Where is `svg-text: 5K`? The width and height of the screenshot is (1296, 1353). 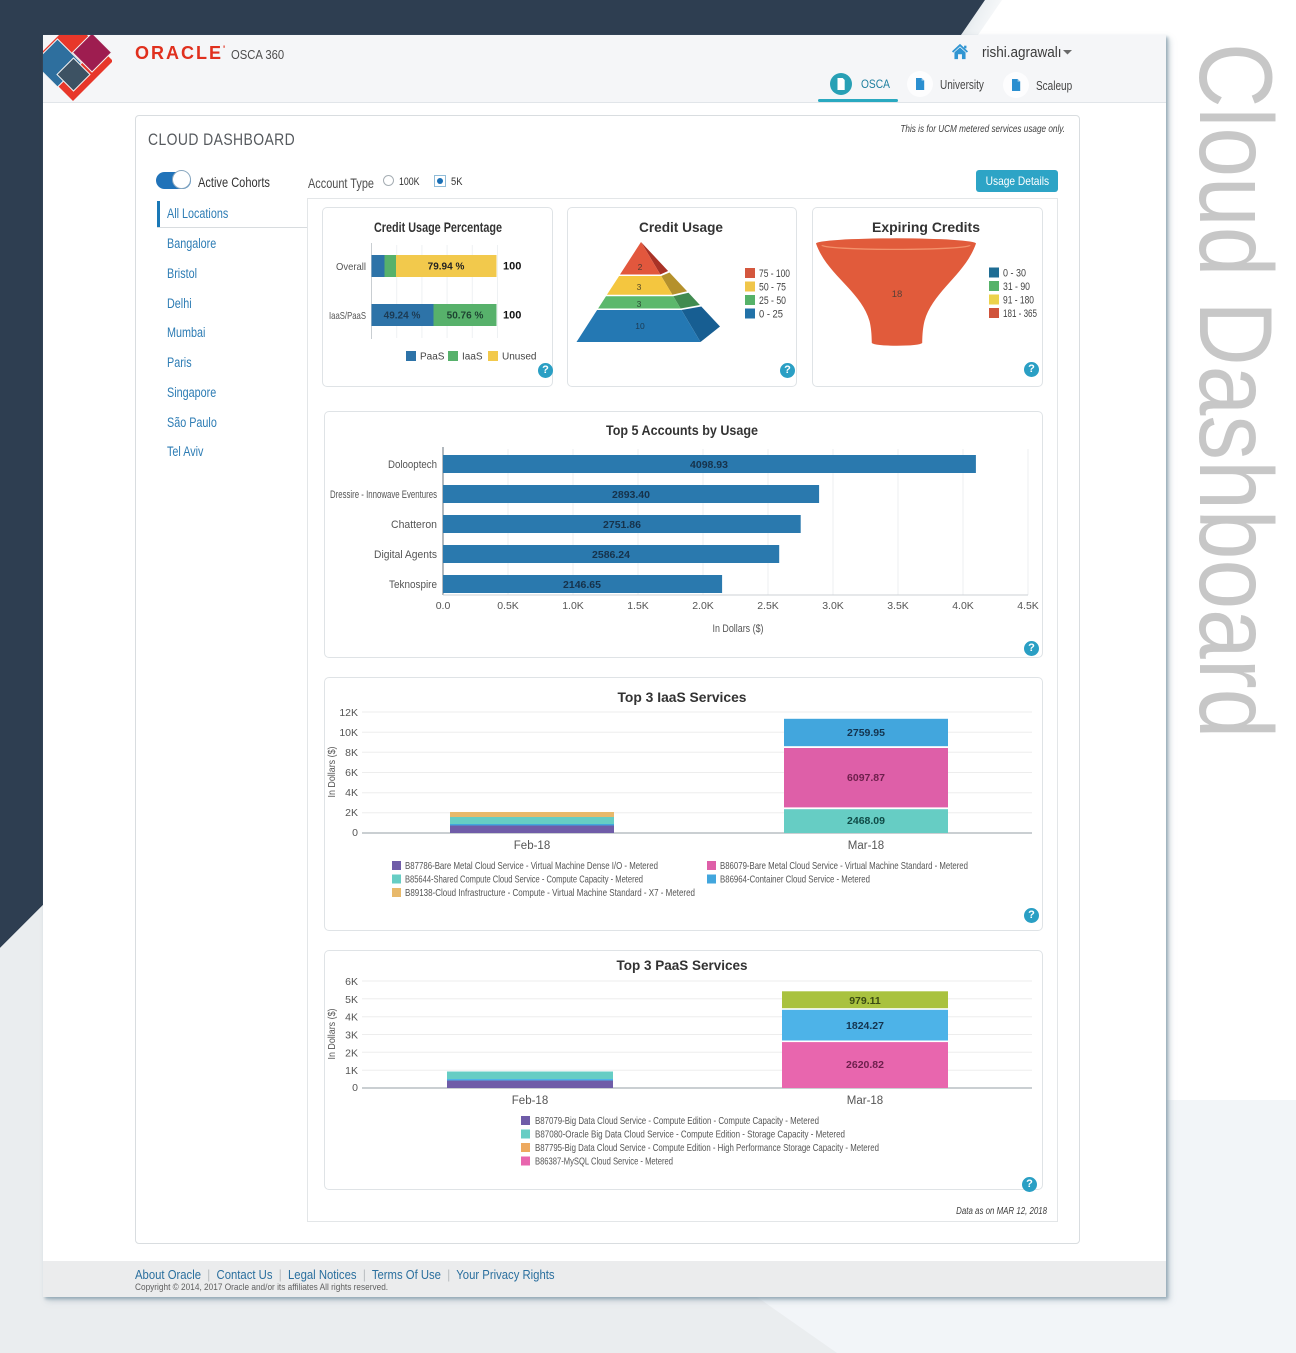
svg-text: 5K is located at coordinates (351, 1000).